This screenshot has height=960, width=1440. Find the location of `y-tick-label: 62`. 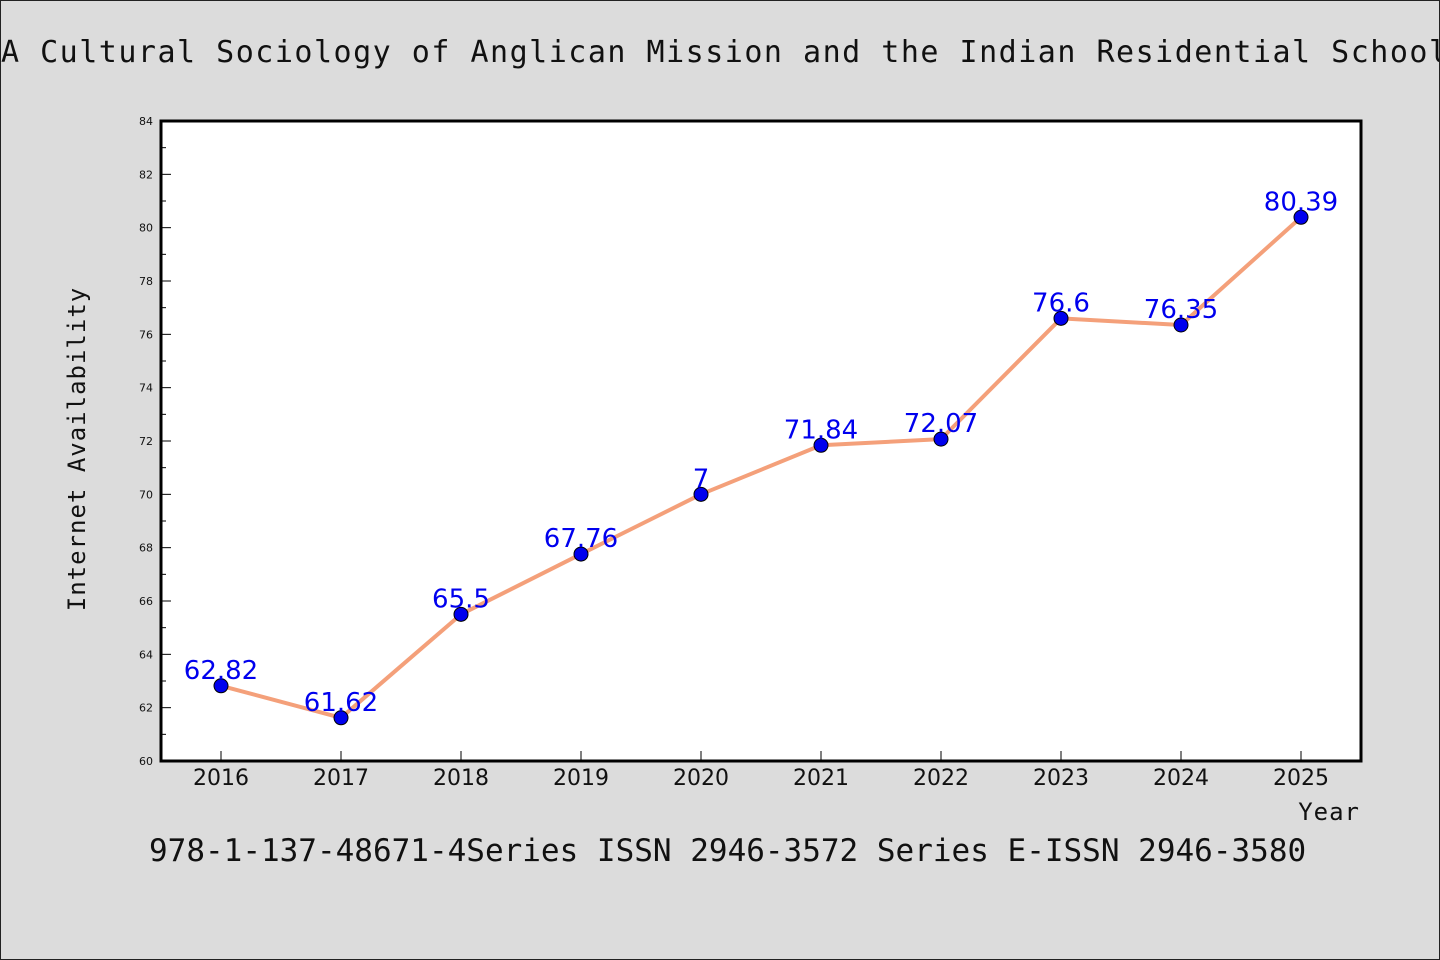

y-tick-label: 62 is located at coordinates (146, 708).